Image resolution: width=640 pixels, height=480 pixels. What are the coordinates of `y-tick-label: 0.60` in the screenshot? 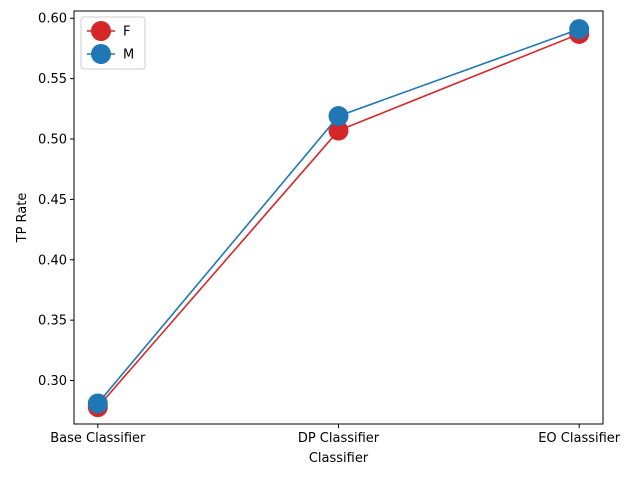 It's located at (52, 19).